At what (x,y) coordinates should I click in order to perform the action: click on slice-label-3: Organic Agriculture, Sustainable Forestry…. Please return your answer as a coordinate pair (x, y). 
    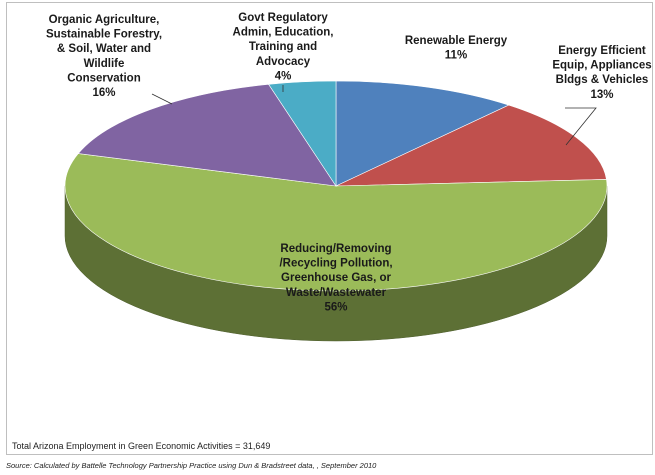
    Looking at the image, I should click on (104, 56).